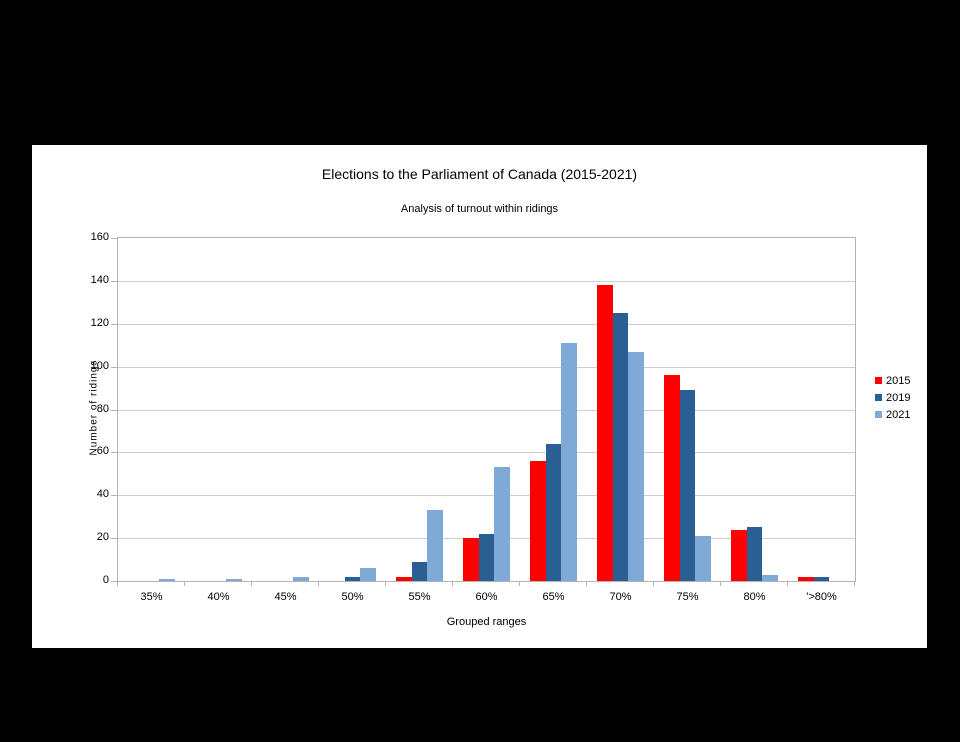  Describe the element at coordinates (898, 397) in the screenshot. I see `legend-label-2019: 2019` at that location.